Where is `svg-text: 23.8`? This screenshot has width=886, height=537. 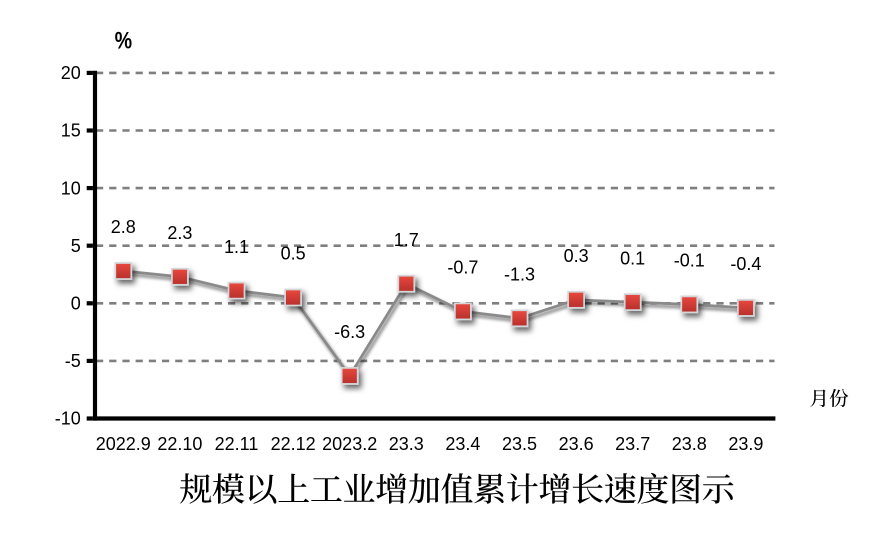
svg-text: 23.8 is located at coordinates (689, 444).